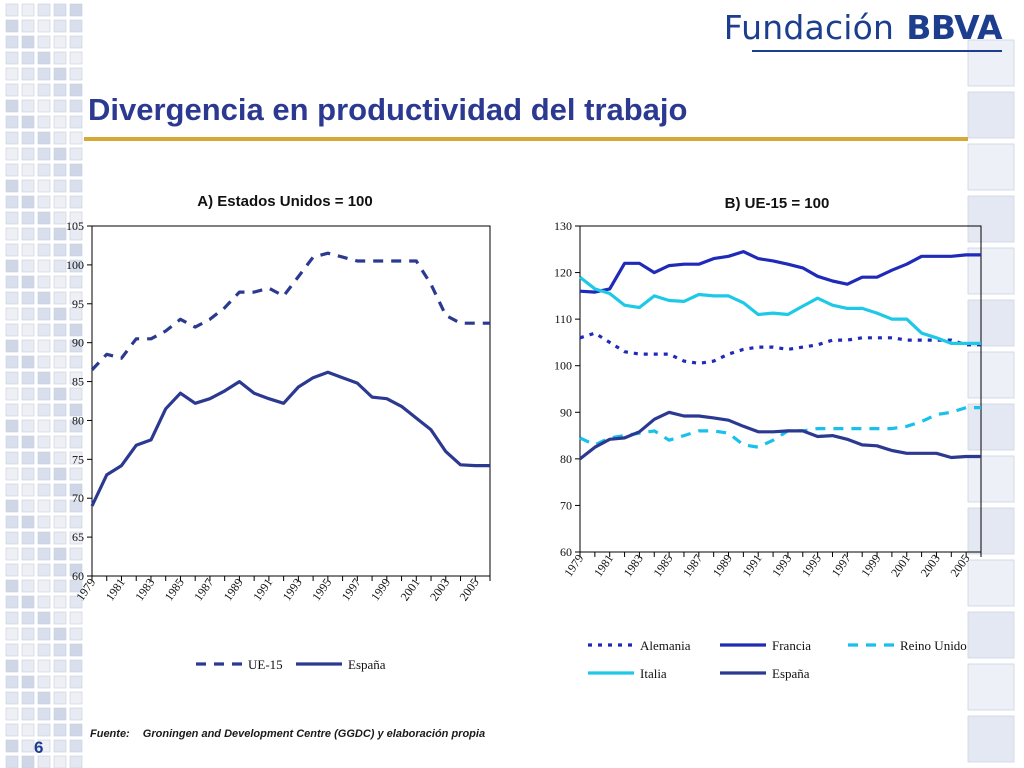  Describe the element at coordinates (809, 27) in the screenshot. I see `brand-name-regular: Fundación` at that location.